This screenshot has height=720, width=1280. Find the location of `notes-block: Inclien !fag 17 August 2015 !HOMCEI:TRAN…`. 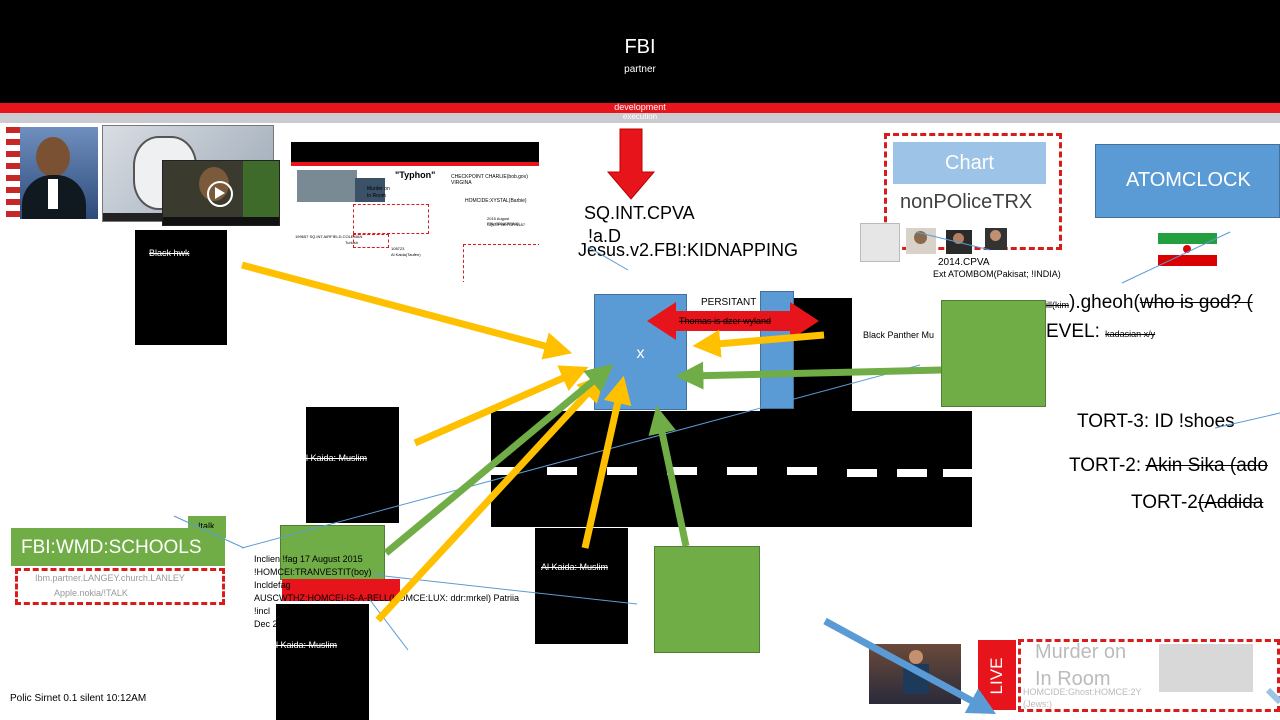

notes-block: Inclien !fag 17 August 2015 !HOMCEI:TRAN… is located at coordinates (386, 592).